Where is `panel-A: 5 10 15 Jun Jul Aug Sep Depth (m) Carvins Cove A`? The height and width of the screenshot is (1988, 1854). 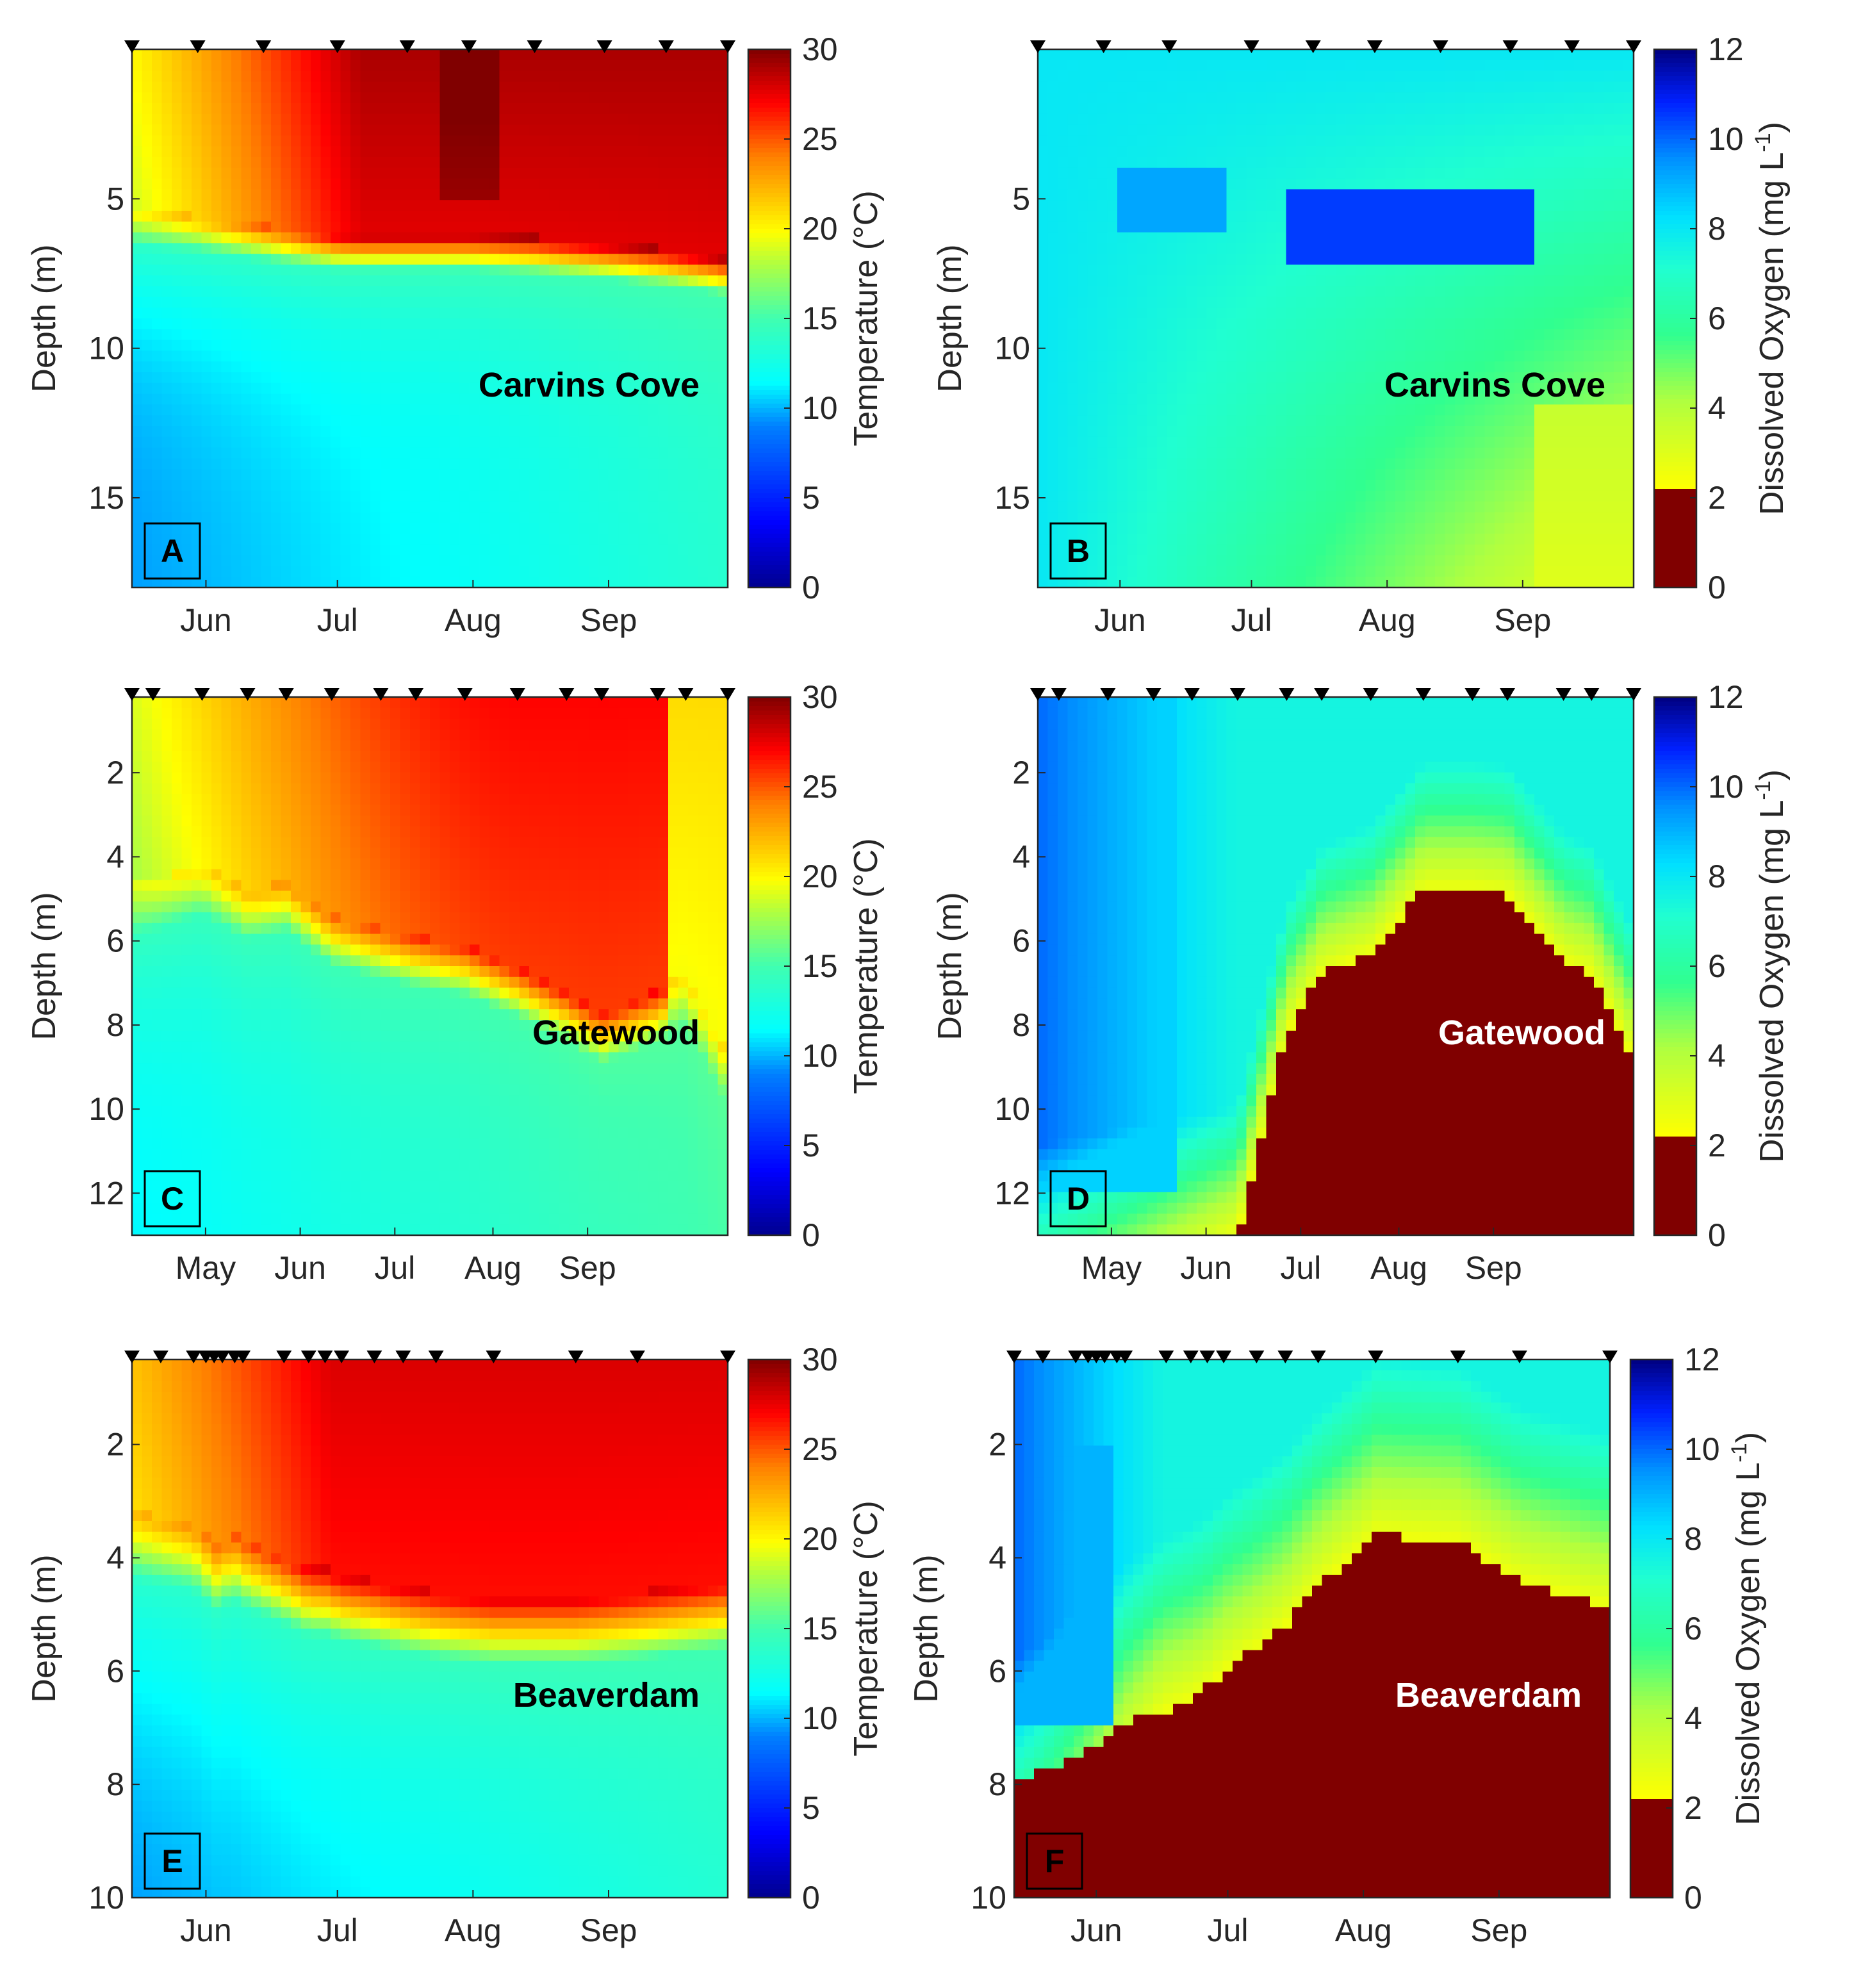
panel-A: 5 10 15 Jun Jul Aug Sep Depth (m) Carvins Cove A is located at coordinates (380, 339).